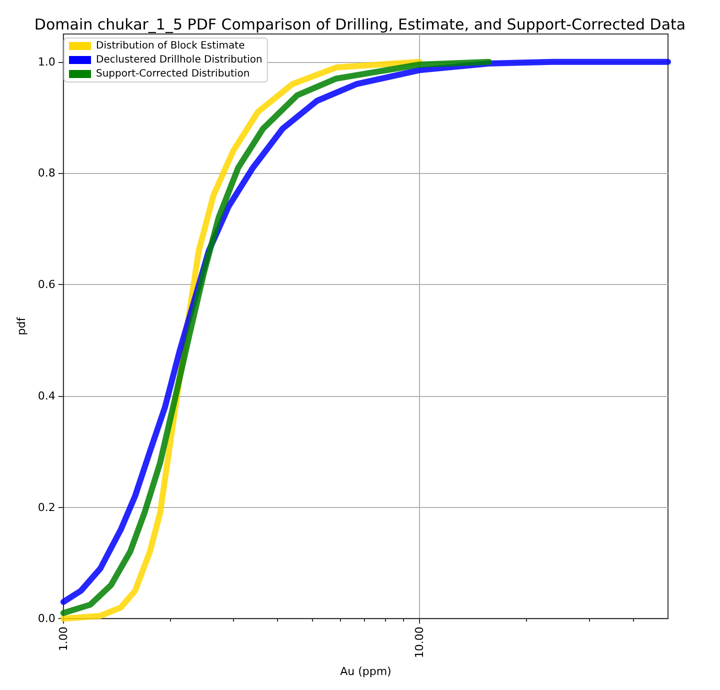  What do you see at coordinates (419, 642) in the screenshot?
I see `x-tick-label: 10.00` at bounding box center [419, 642].